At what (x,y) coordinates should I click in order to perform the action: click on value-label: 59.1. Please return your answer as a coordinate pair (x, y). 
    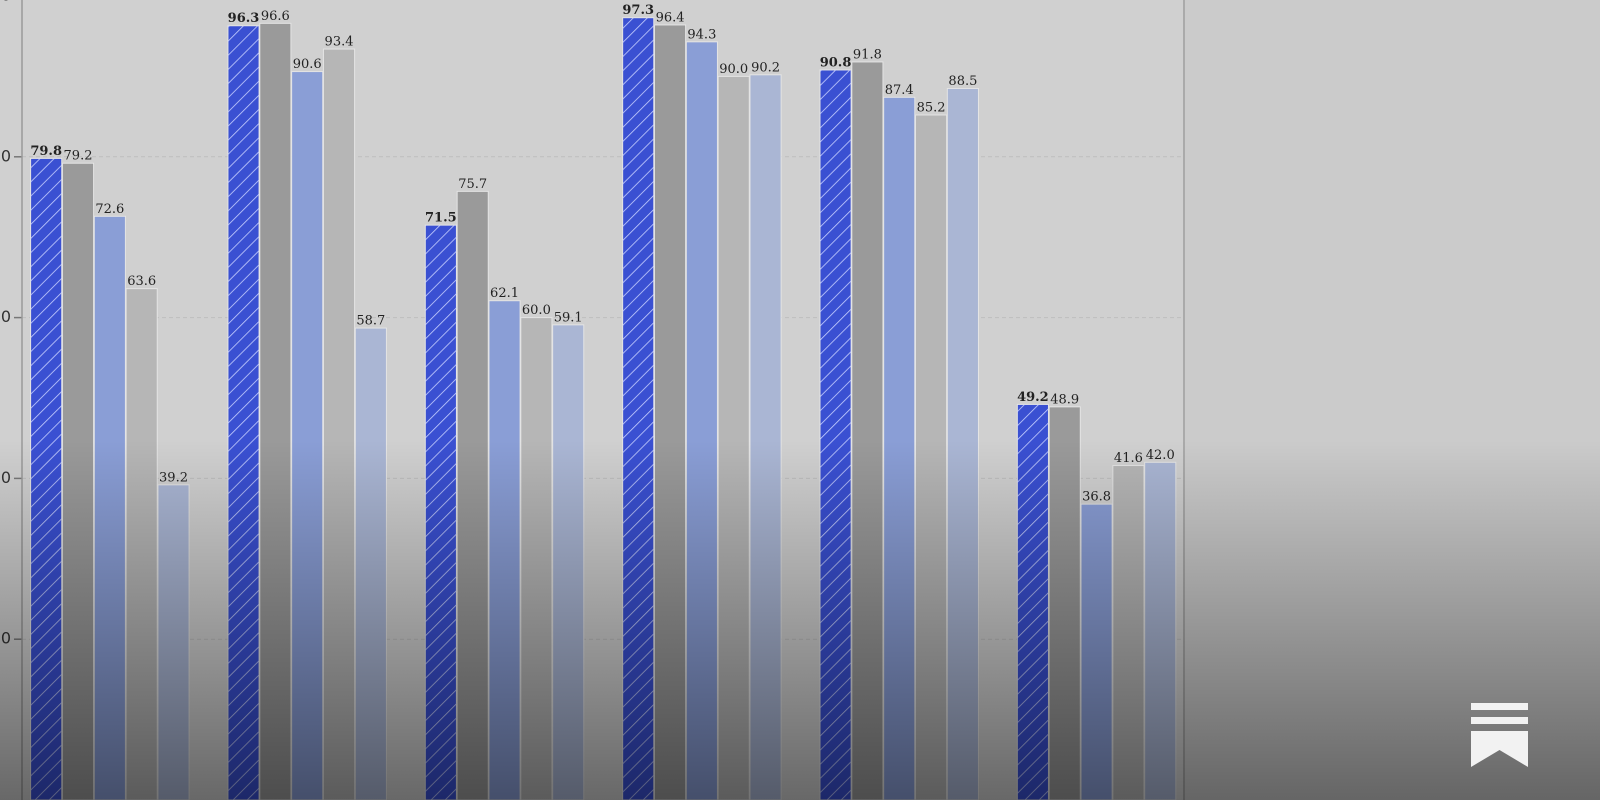
    Looking at the image, I should click on (568, 317).